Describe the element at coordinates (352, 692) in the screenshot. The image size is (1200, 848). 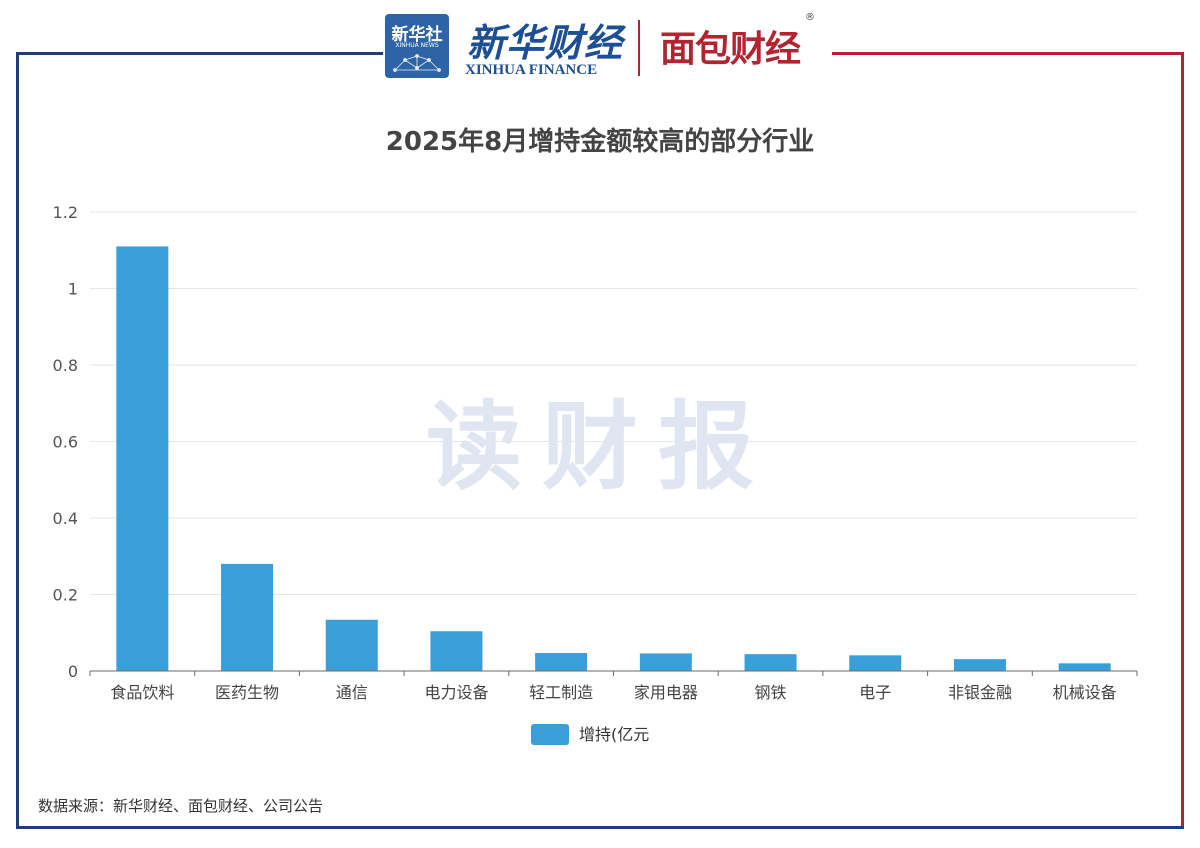
I see `x-tick-label: 通信` at that location.